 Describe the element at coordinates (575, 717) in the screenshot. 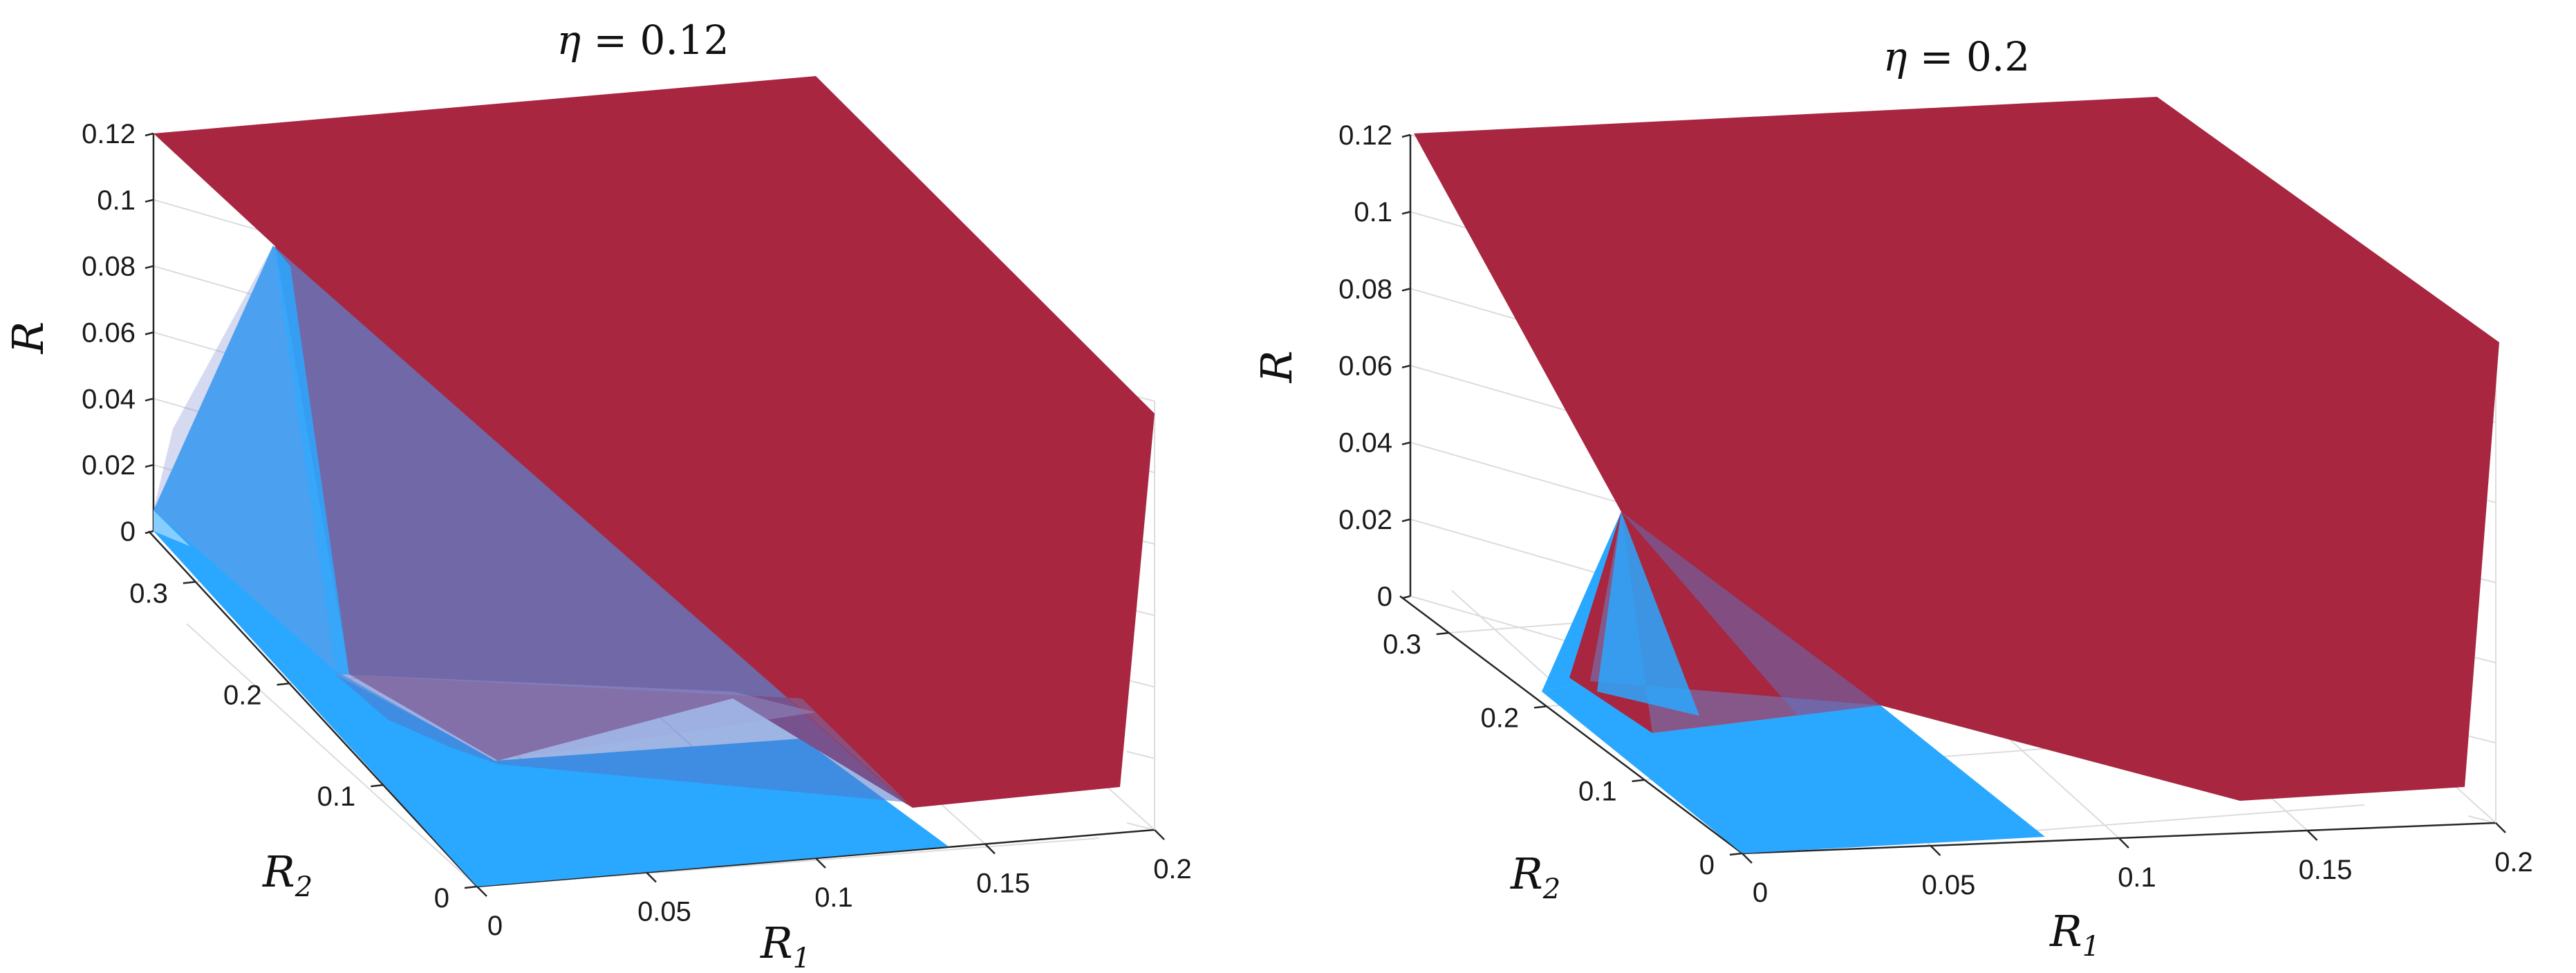

I see `inner-pyramid-floor` at that location.